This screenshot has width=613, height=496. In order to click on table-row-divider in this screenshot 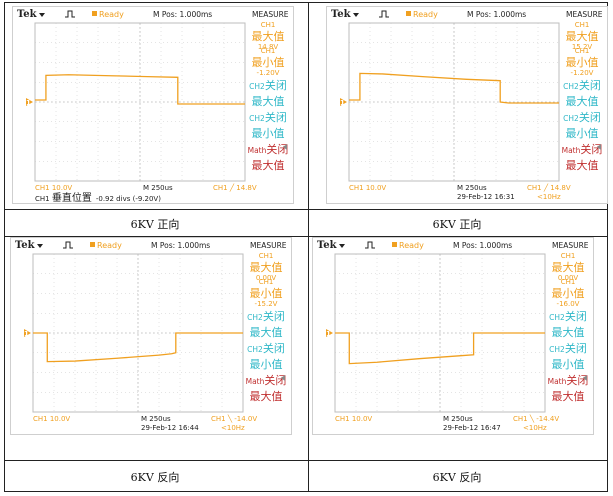, I will do `click(306, 209)`.